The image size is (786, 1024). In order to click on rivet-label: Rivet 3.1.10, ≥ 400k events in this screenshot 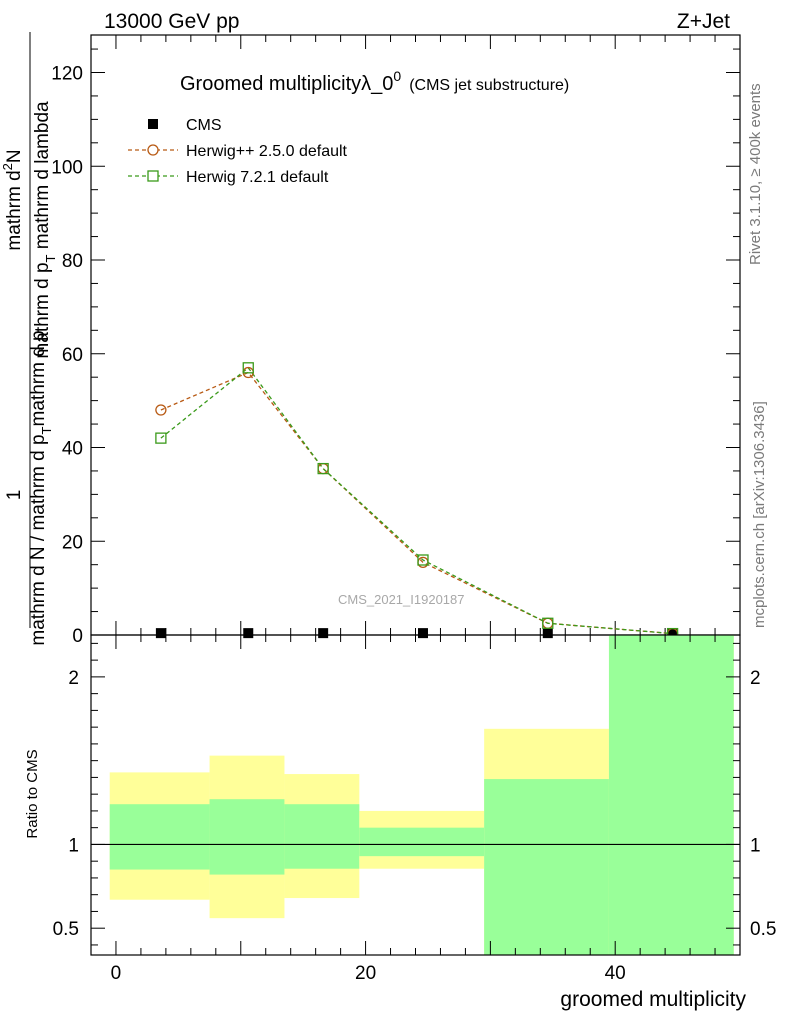, I will do `click(755, 174)`.